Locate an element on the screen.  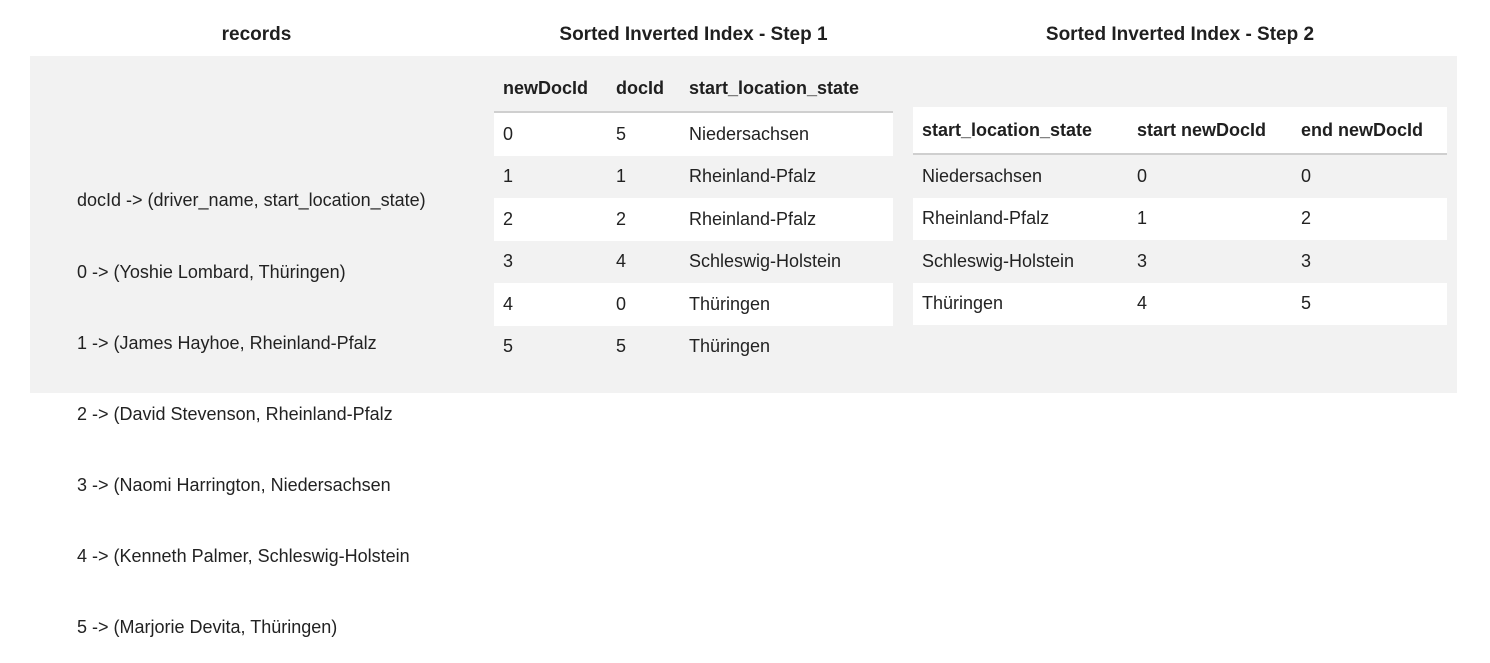
table-row: 2 2 Rheinland-Pfalz is located at coordinates (693, 219).